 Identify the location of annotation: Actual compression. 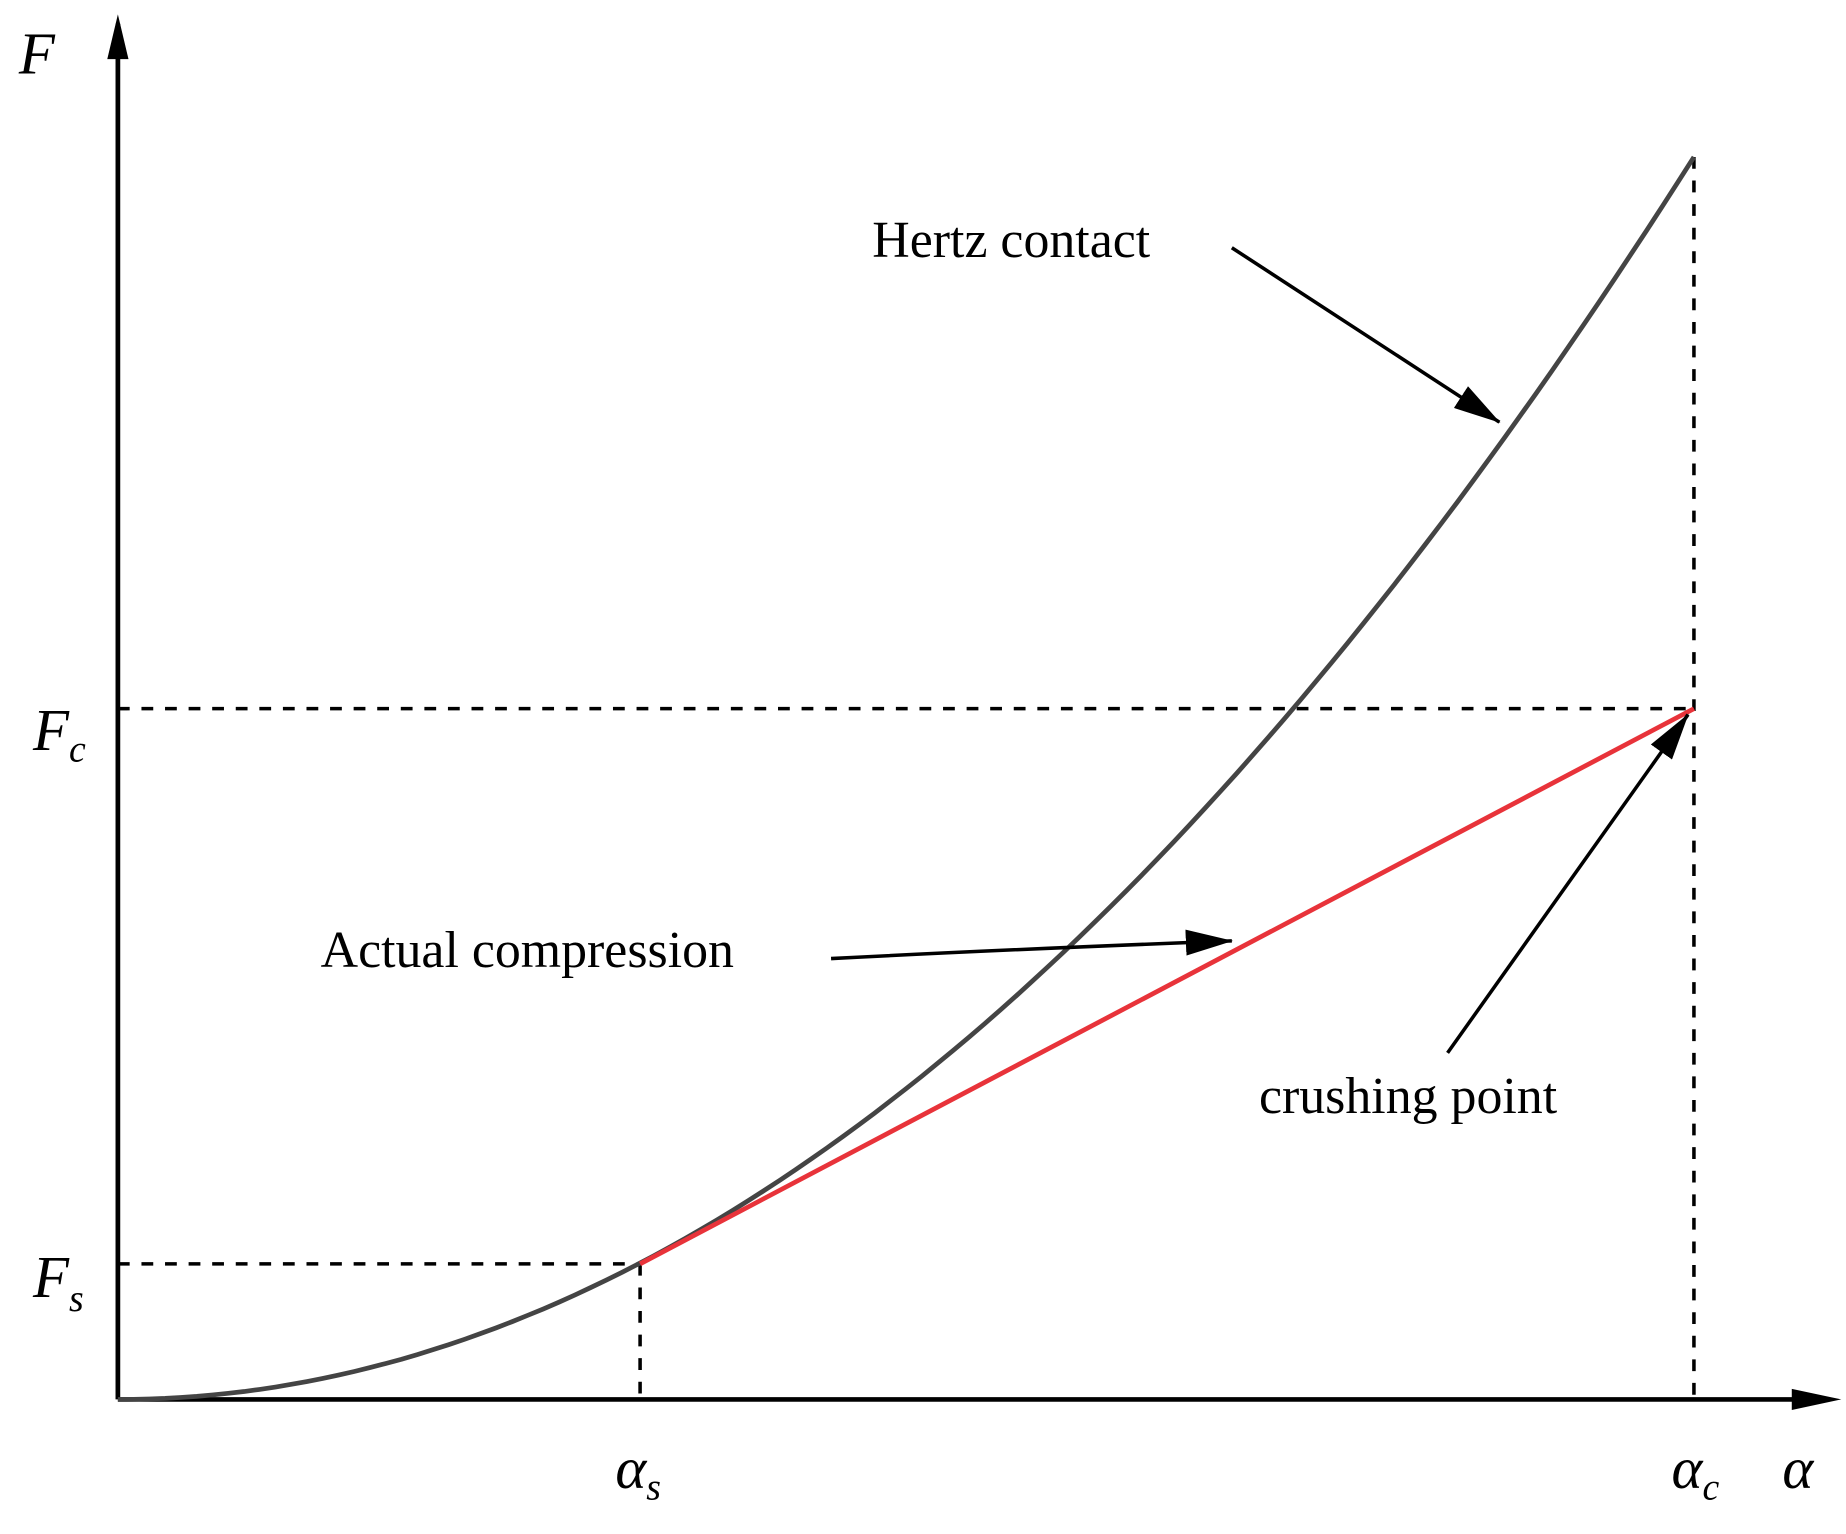
(527, 950).